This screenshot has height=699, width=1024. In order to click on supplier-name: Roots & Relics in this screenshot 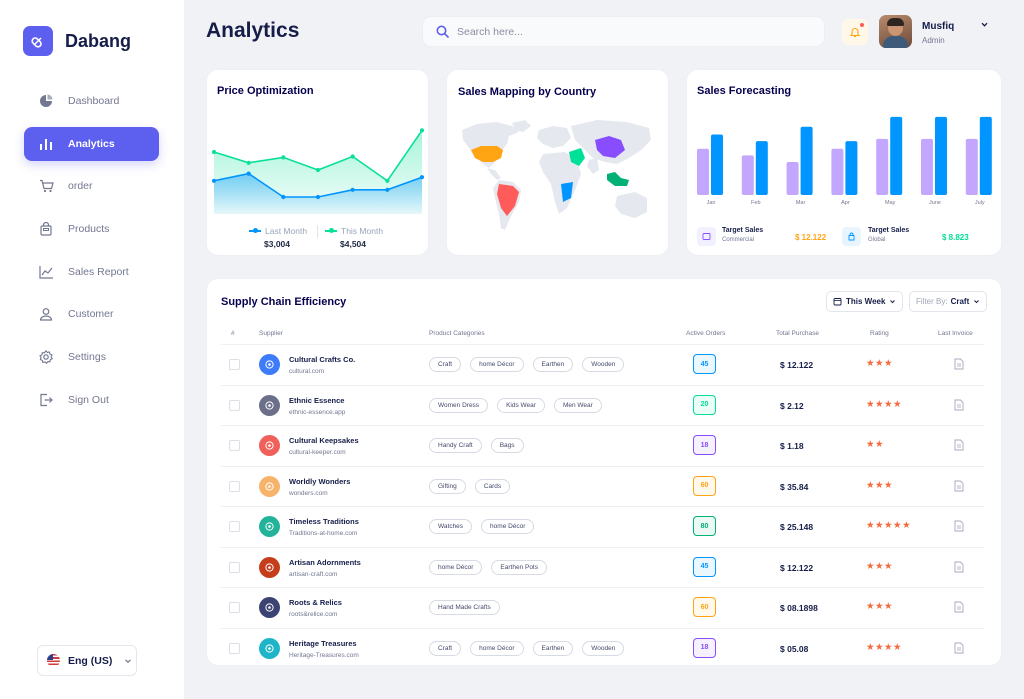, I will do `click(315, 602)`.